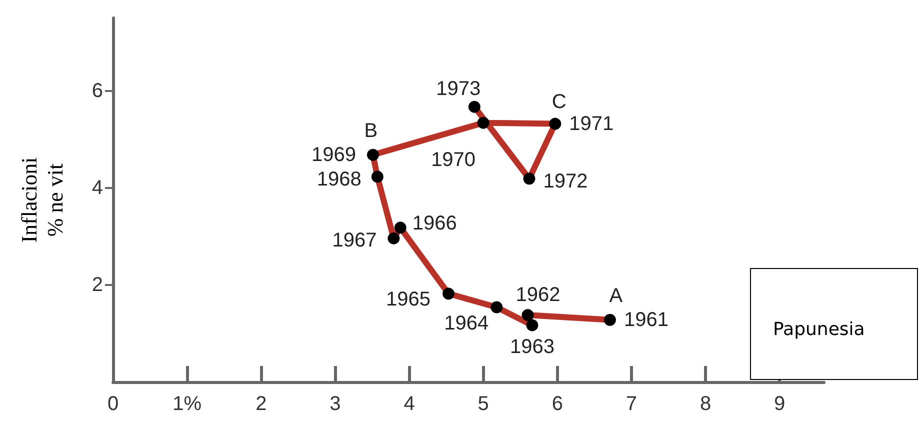 This screenshot has width=921, height=426. Describe the element at coordinates (458, 89) in the screenshot. I see `annotation: 1973` at that location.